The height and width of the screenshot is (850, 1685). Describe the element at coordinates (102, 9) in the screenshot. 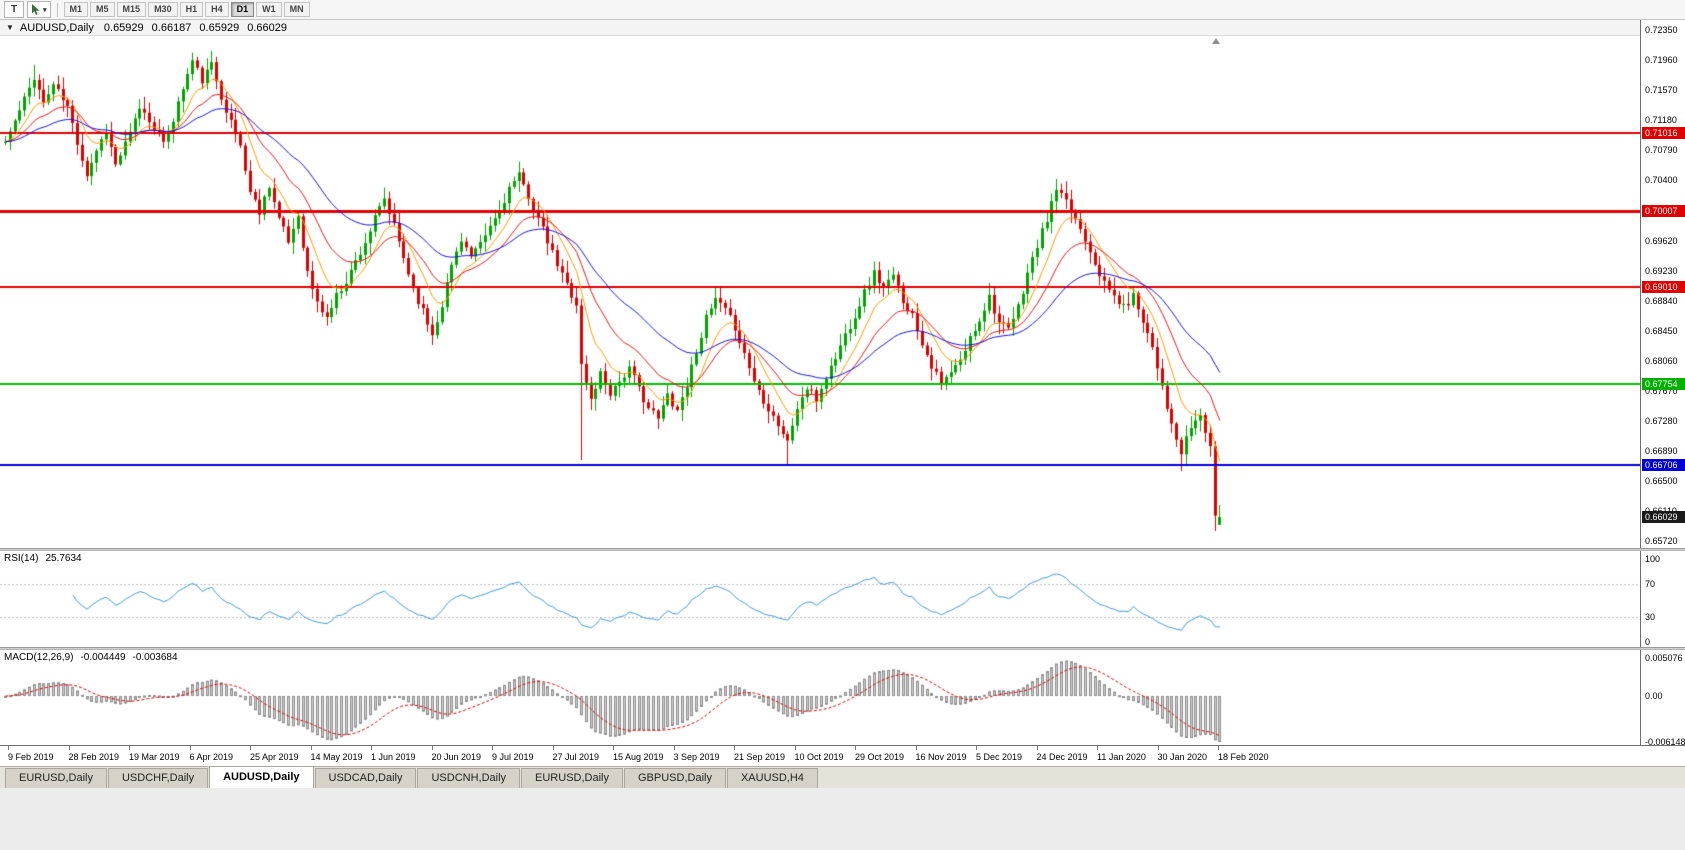

I see `timeframe-button-m5: M5` at that location.